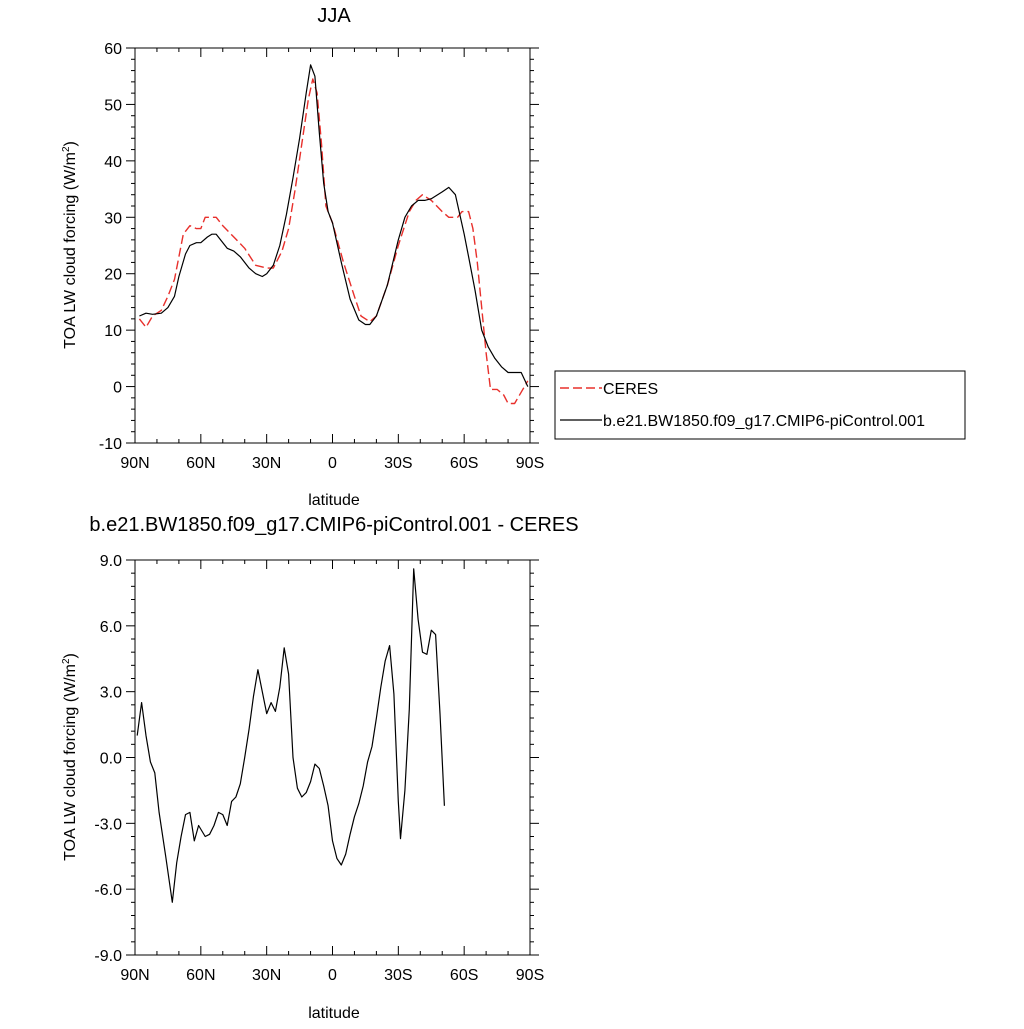 The height and width of the screenshot is (1029, 1024). Describe the element at coordinates (334, 500) in the screenshot. I see `top-x-axis-label: latitude` at that location.